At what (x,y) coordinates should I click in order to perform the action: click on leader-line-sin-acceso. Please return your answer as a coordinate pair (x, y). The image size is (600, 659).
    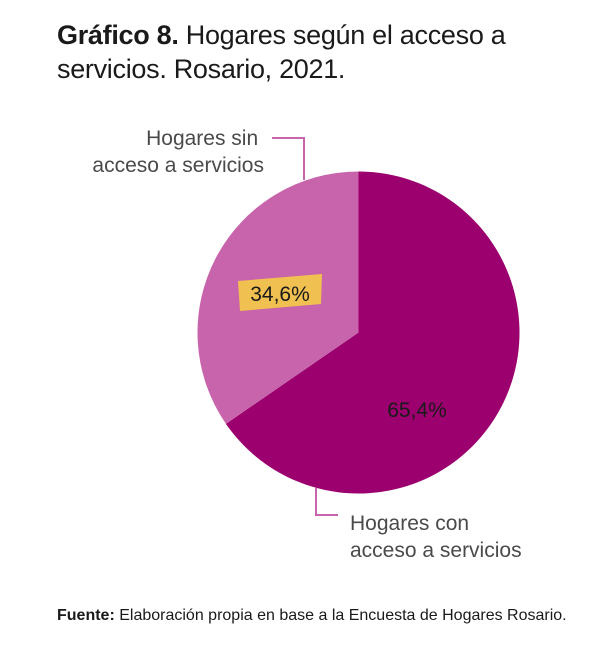
    Looking at the image, I should click on (288, 158).